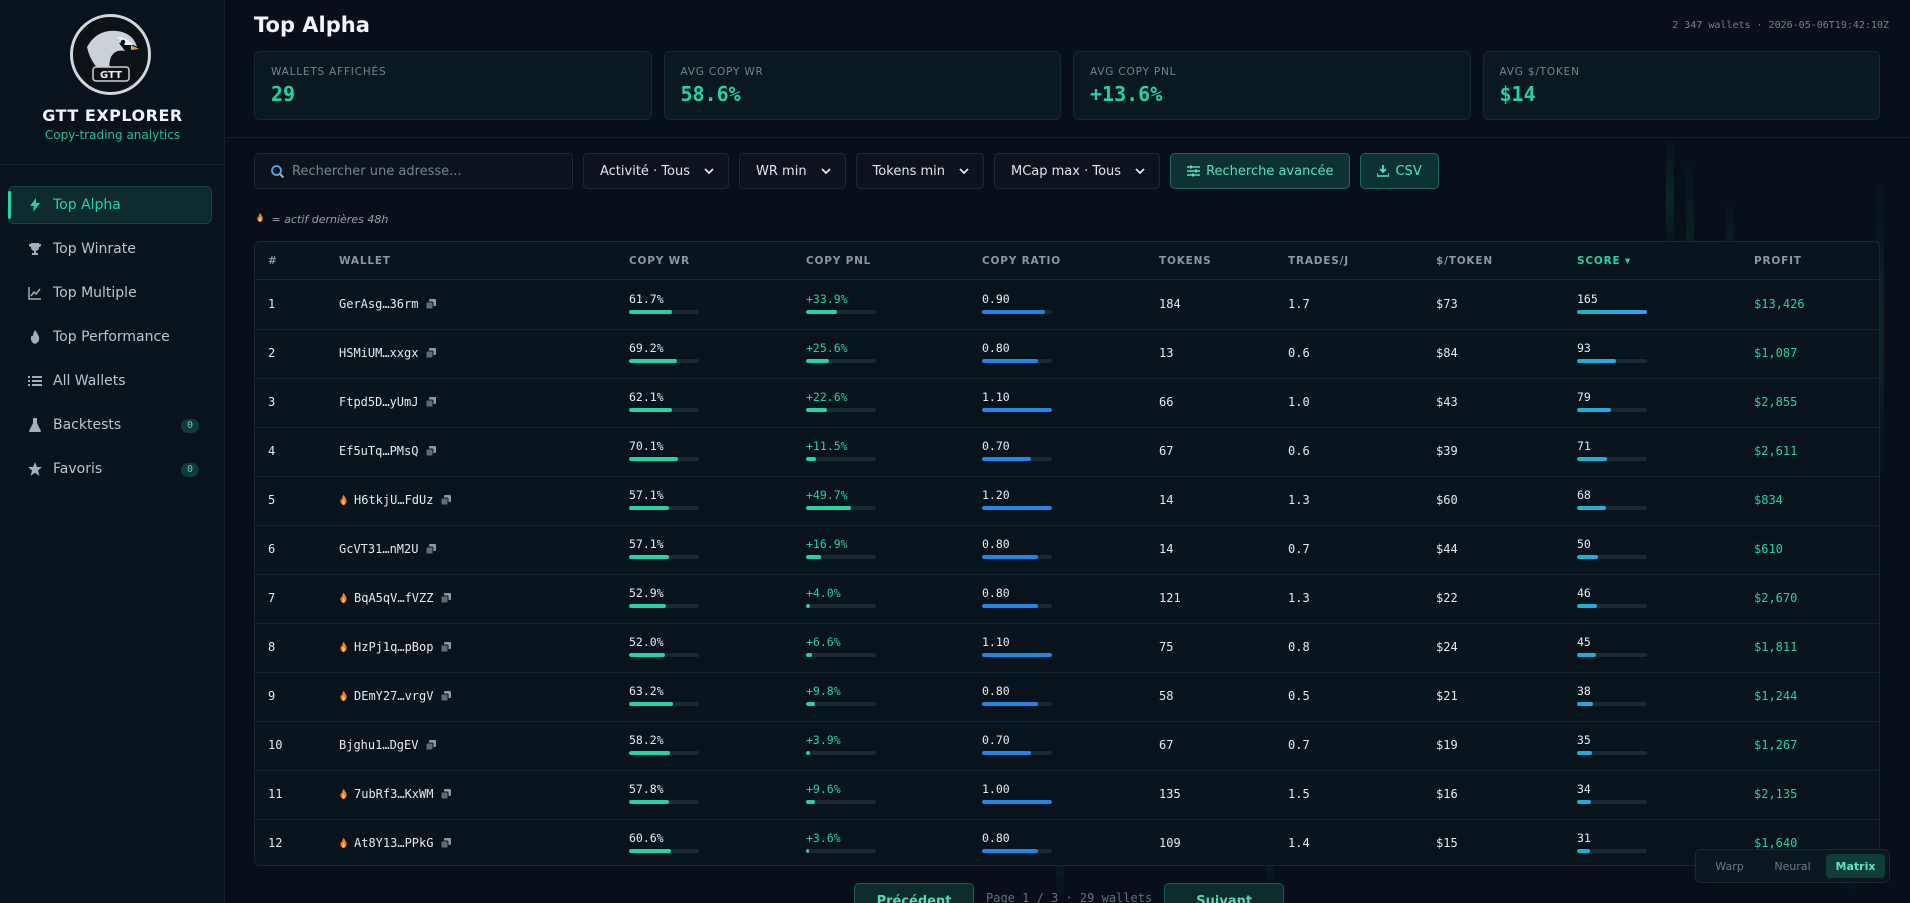 The image size is (1910, 903). Describe the element at coordinates (110, 425) in the screenshot. I see `sidebar-item-backtests: Backtests 0` at that location.